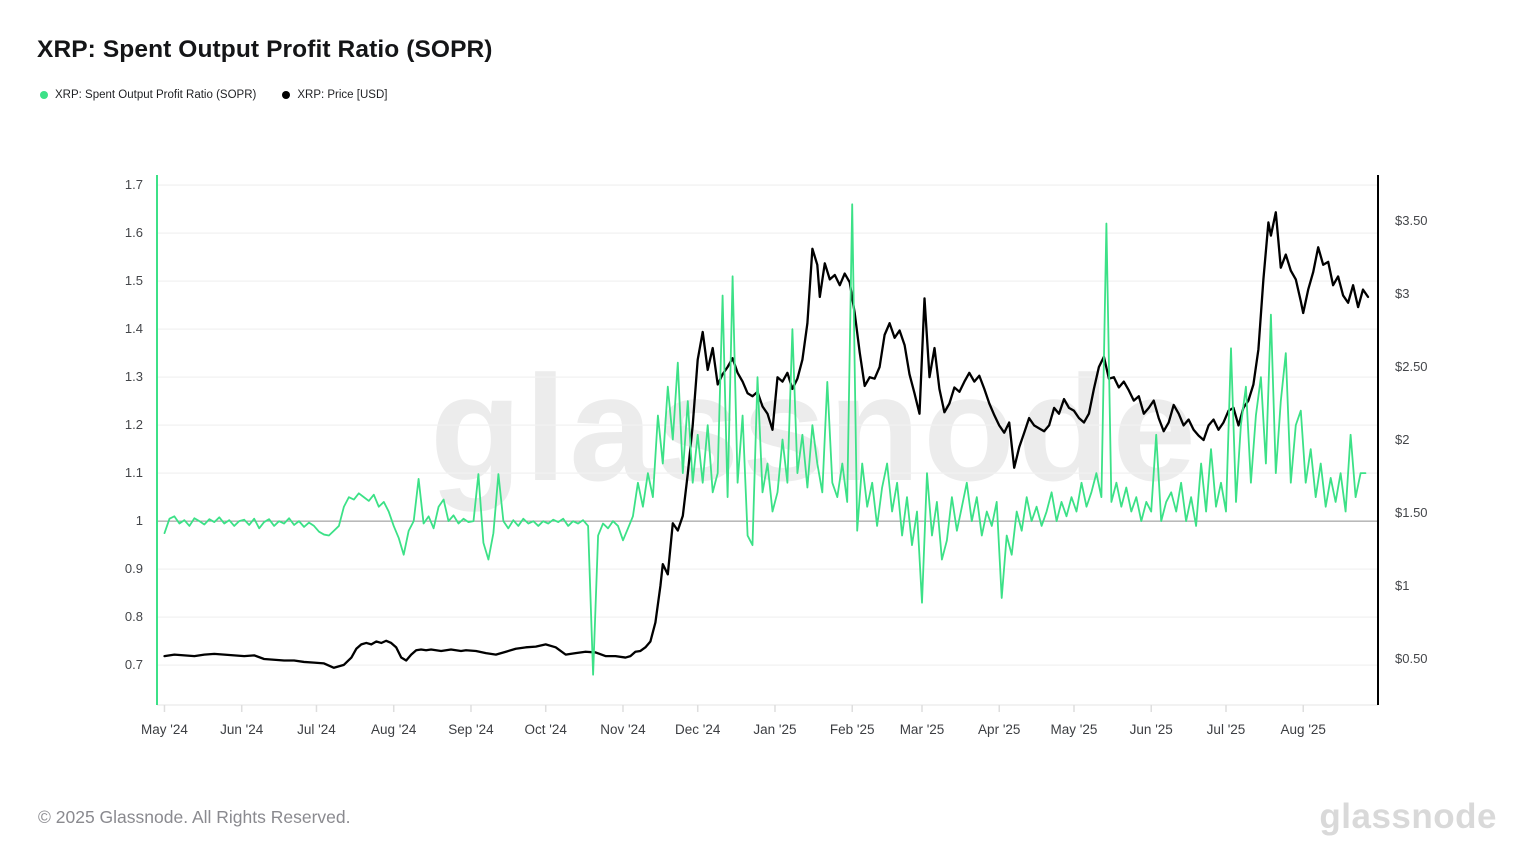 This screenshot has height=864, width=1536. Describe the element at coordinates (242, 729) in the screenshot. I see `x-axis-tick-label: Jun '24` at that location.